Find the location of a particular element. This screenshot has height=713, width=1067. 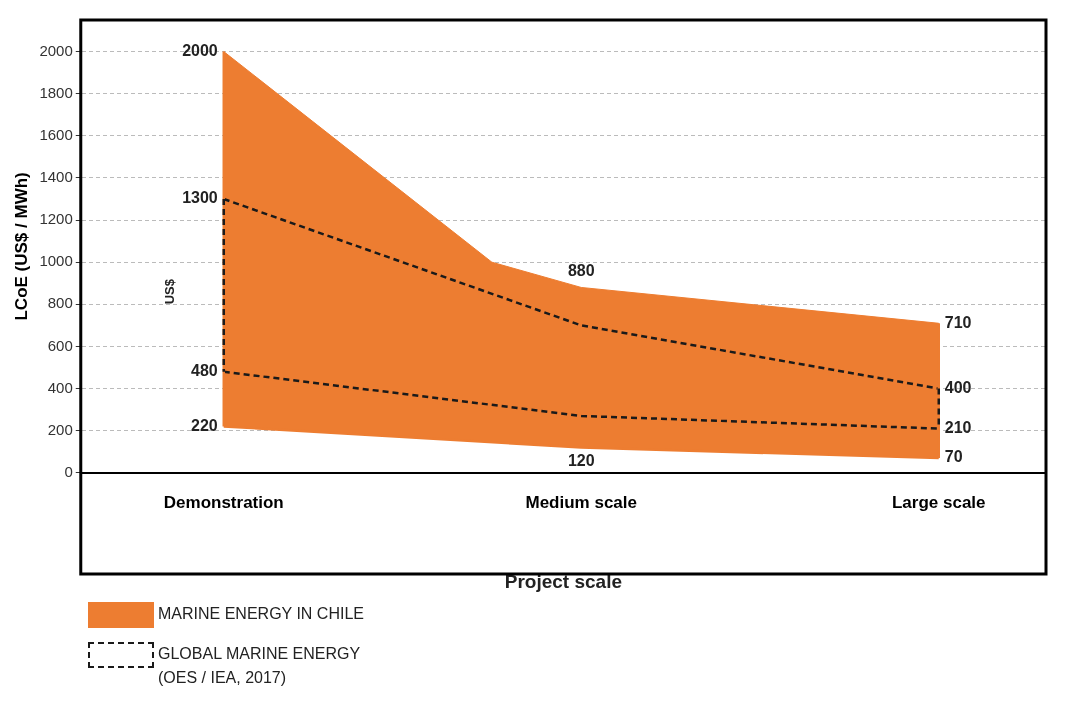

x-tick-label: Large scale is located at coordinates (938, 502).